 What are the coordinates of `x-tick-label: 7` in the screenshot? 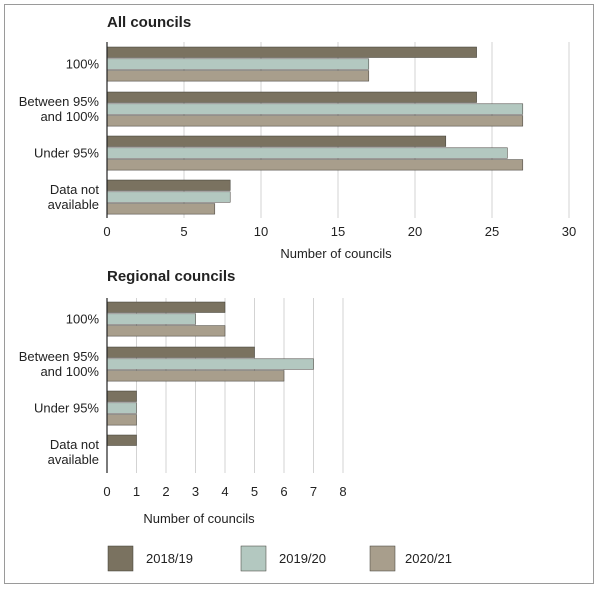 It's located at (313, 491).